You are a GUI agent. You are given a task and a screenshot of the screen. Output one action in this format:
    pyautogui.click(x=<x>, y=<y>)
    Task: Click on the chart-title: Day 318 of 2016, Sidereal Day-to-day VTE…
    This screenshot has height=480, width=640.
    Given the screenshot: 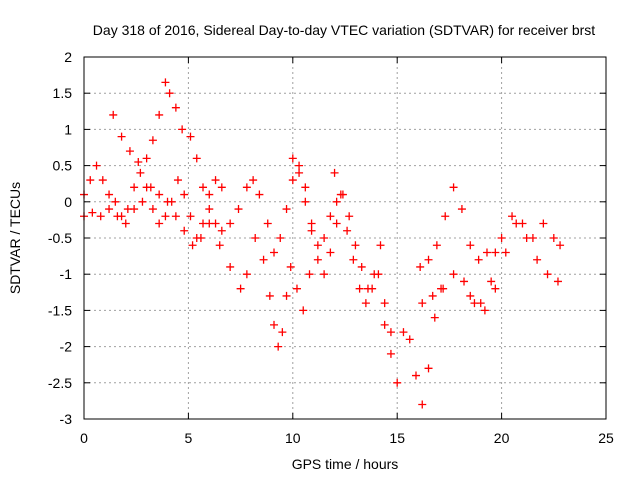 What is the action you would take?
    pyautogui.click(x=344, y=30)
    